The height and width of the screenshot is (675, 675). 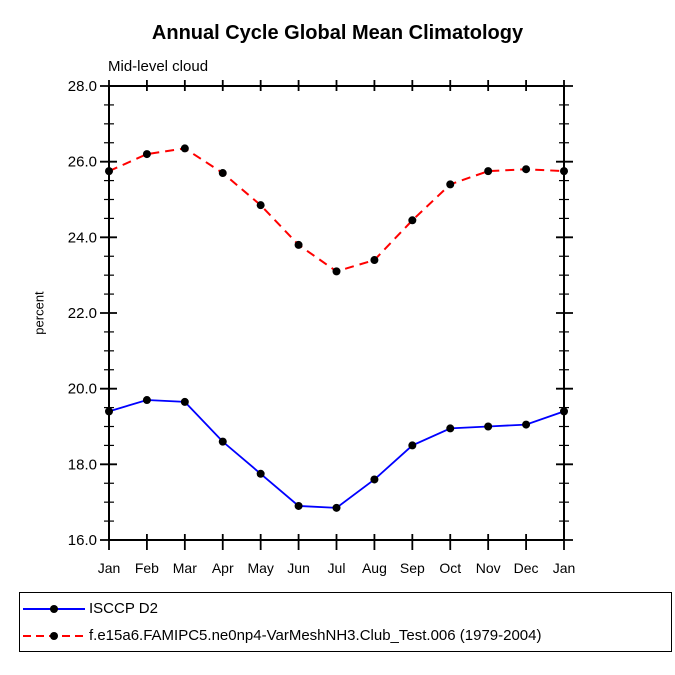 I want to click on legend-label-obs: ISCCP D2, so click(x=123, y=608).